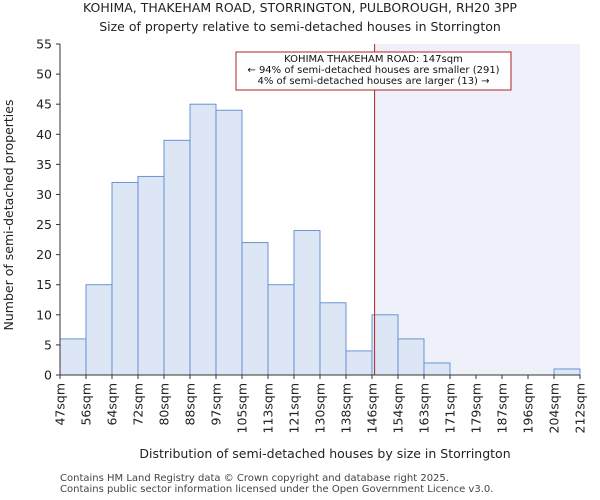  Describe the element at coordinates (151, 275) in the screenshot. I see `bar-72sqm` at that location.